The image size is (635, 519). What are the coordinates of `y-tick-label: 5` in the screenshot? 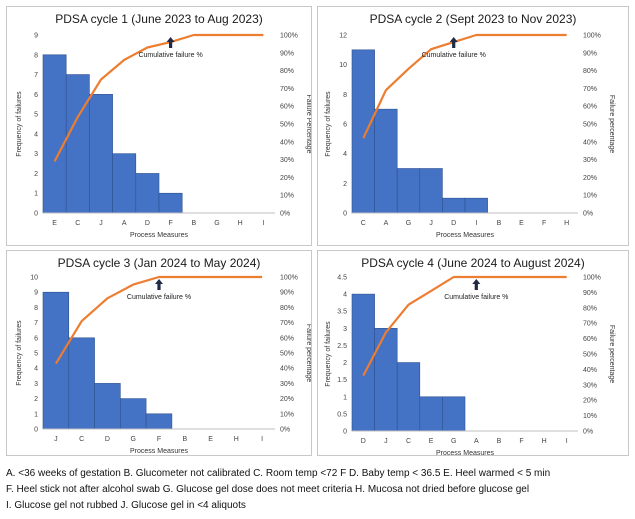 It's located at (36, 115).